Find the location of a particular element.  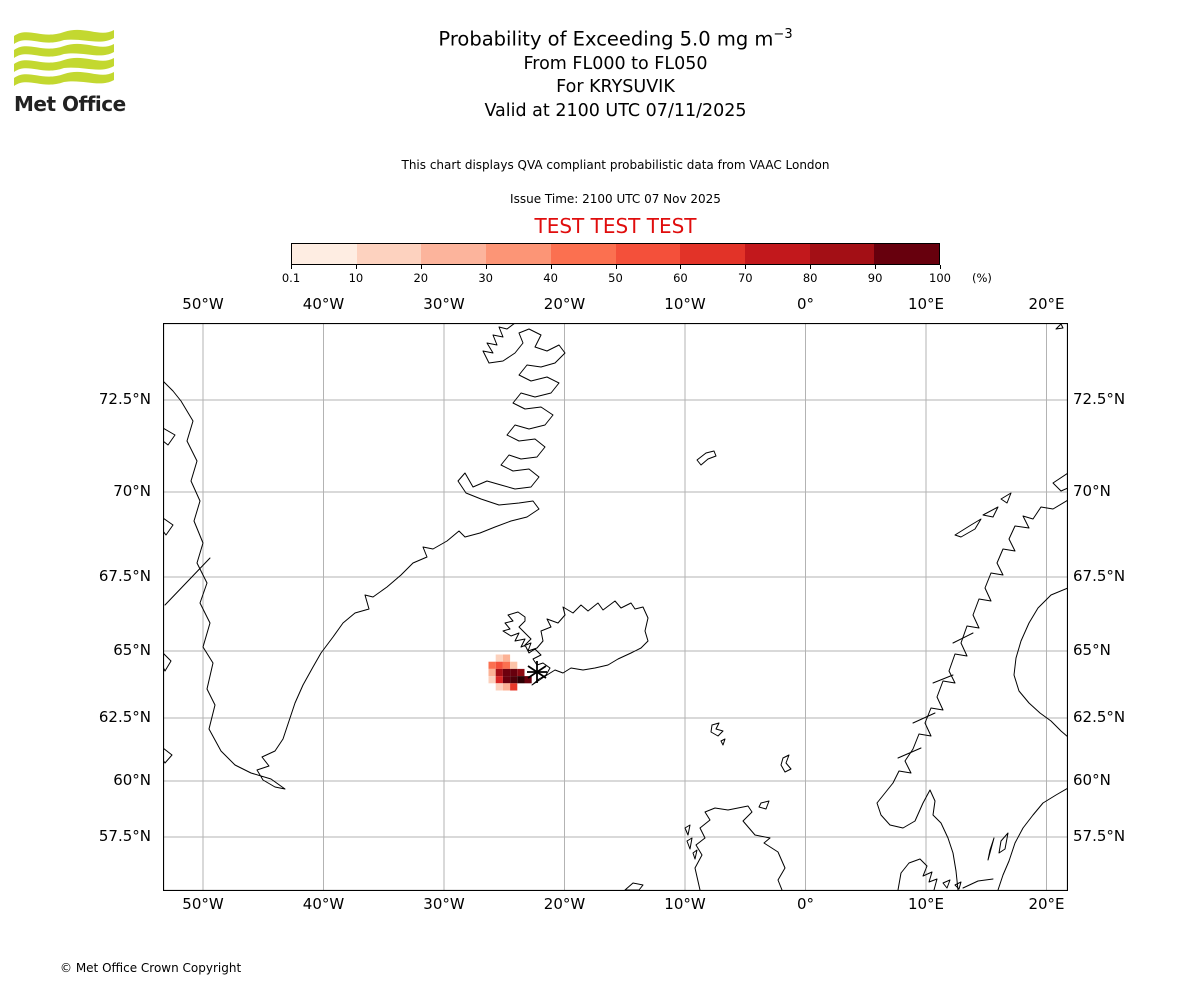

page-title: Probability of Exceeding 5.0 mg m−3 is located at coordinates (615, 39).